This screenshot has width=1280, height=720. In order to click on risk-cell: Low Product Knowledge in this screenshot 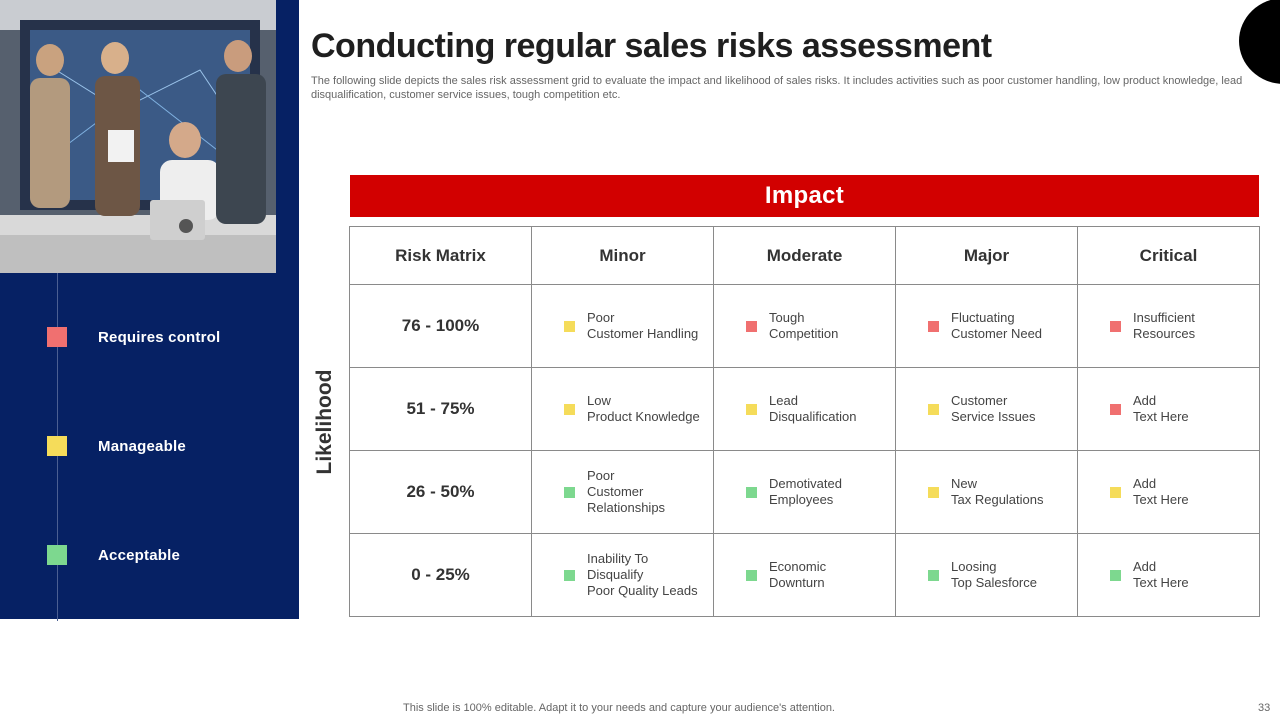, I will do `click(622, 409)`.